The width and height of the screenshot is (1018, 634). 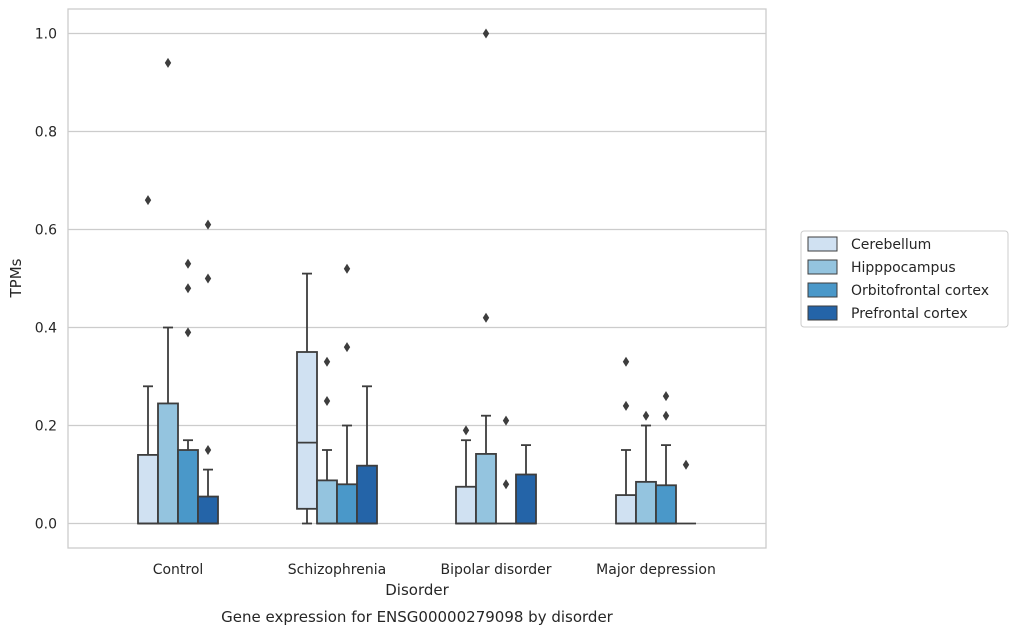 I want to click on y-tick-label: 0.0, so click(x=46, y=525).